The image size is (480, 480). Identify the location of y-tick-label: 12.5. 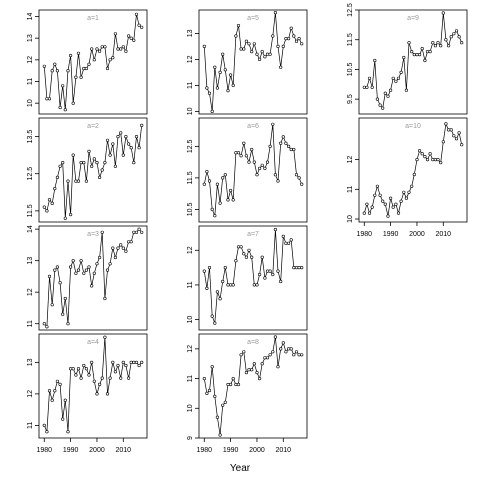
(350, 10).